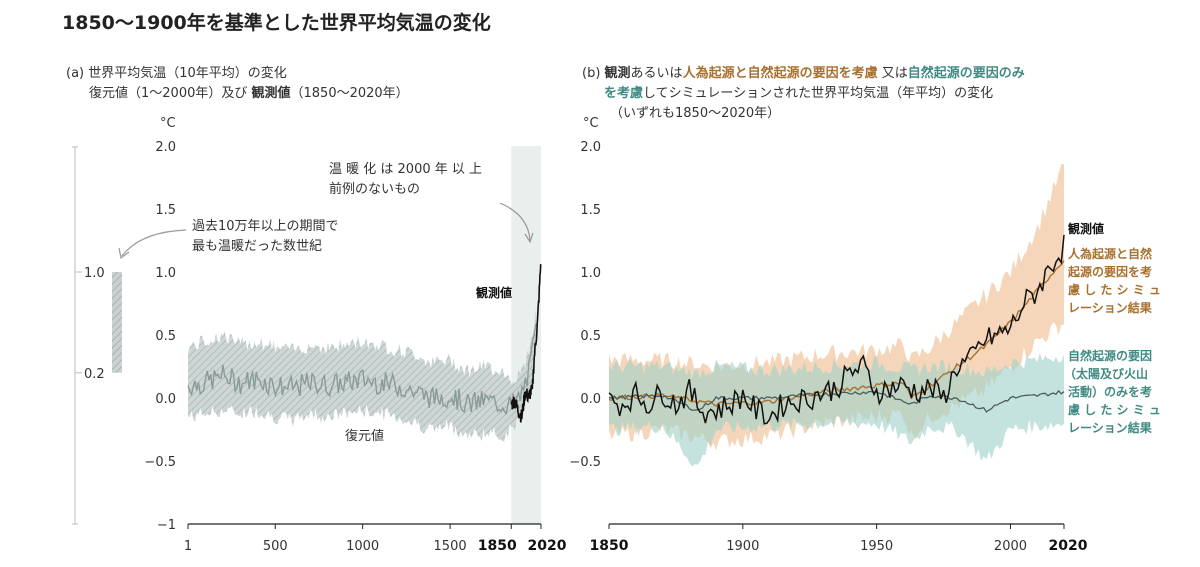 The image size is (1200, 567). Describe the element at coordinates (165, 210) in the screenshot. I see `panel-a-y-tick-label: 1.5` at that location.